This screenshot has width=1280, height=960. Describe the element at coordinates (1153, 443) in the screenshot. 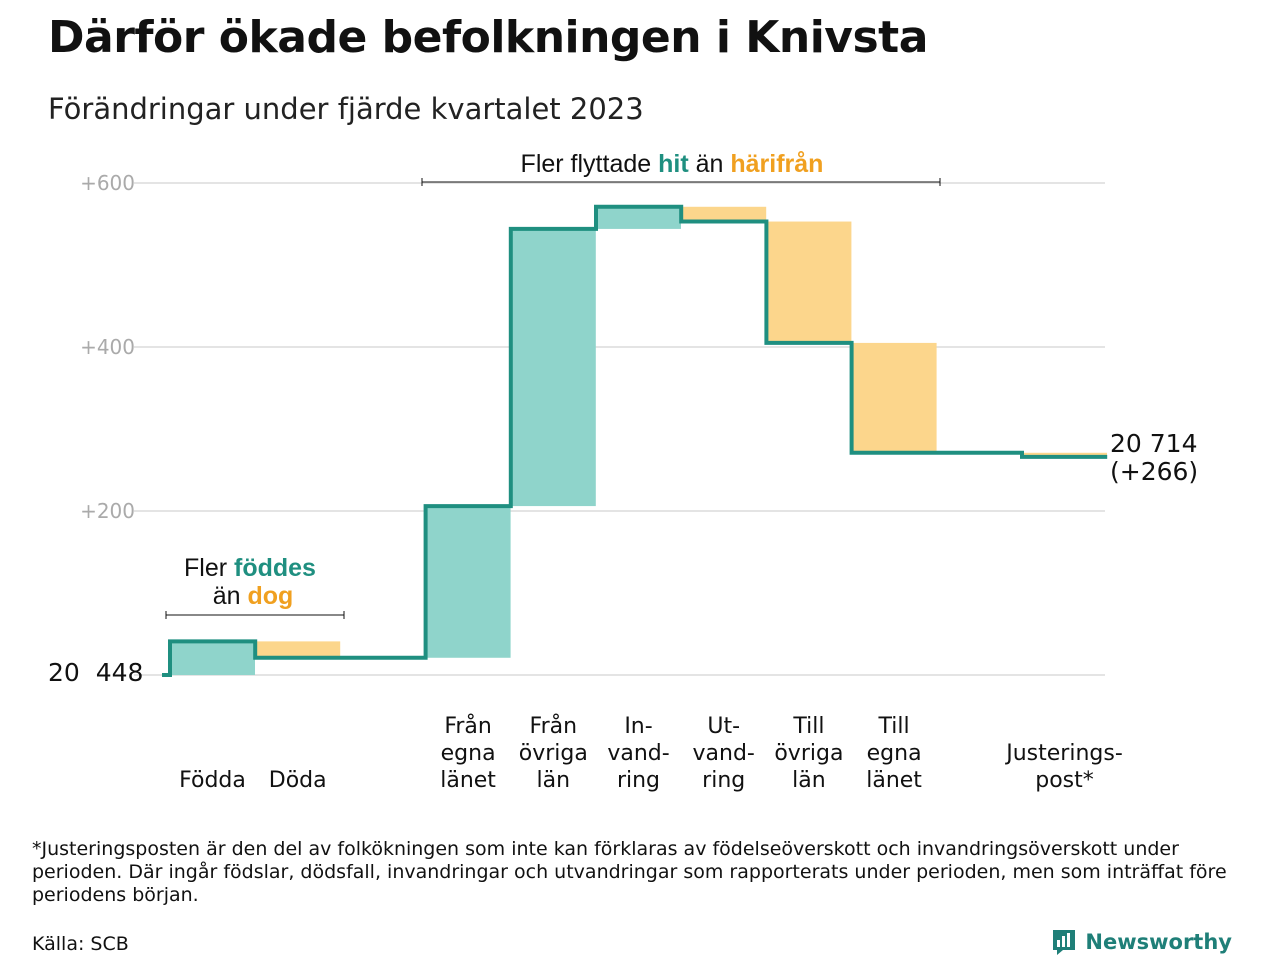

I see `end-value-label: 20 714` at that location.